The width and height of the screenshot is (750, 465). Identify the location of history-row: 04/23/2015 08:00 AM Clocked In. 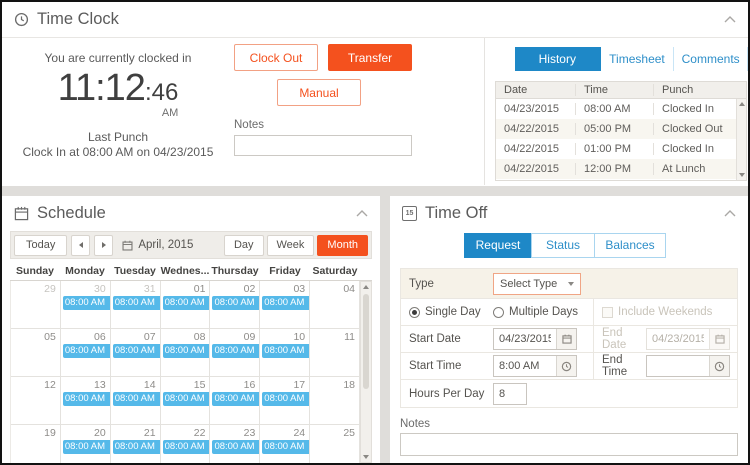
(621, 109).